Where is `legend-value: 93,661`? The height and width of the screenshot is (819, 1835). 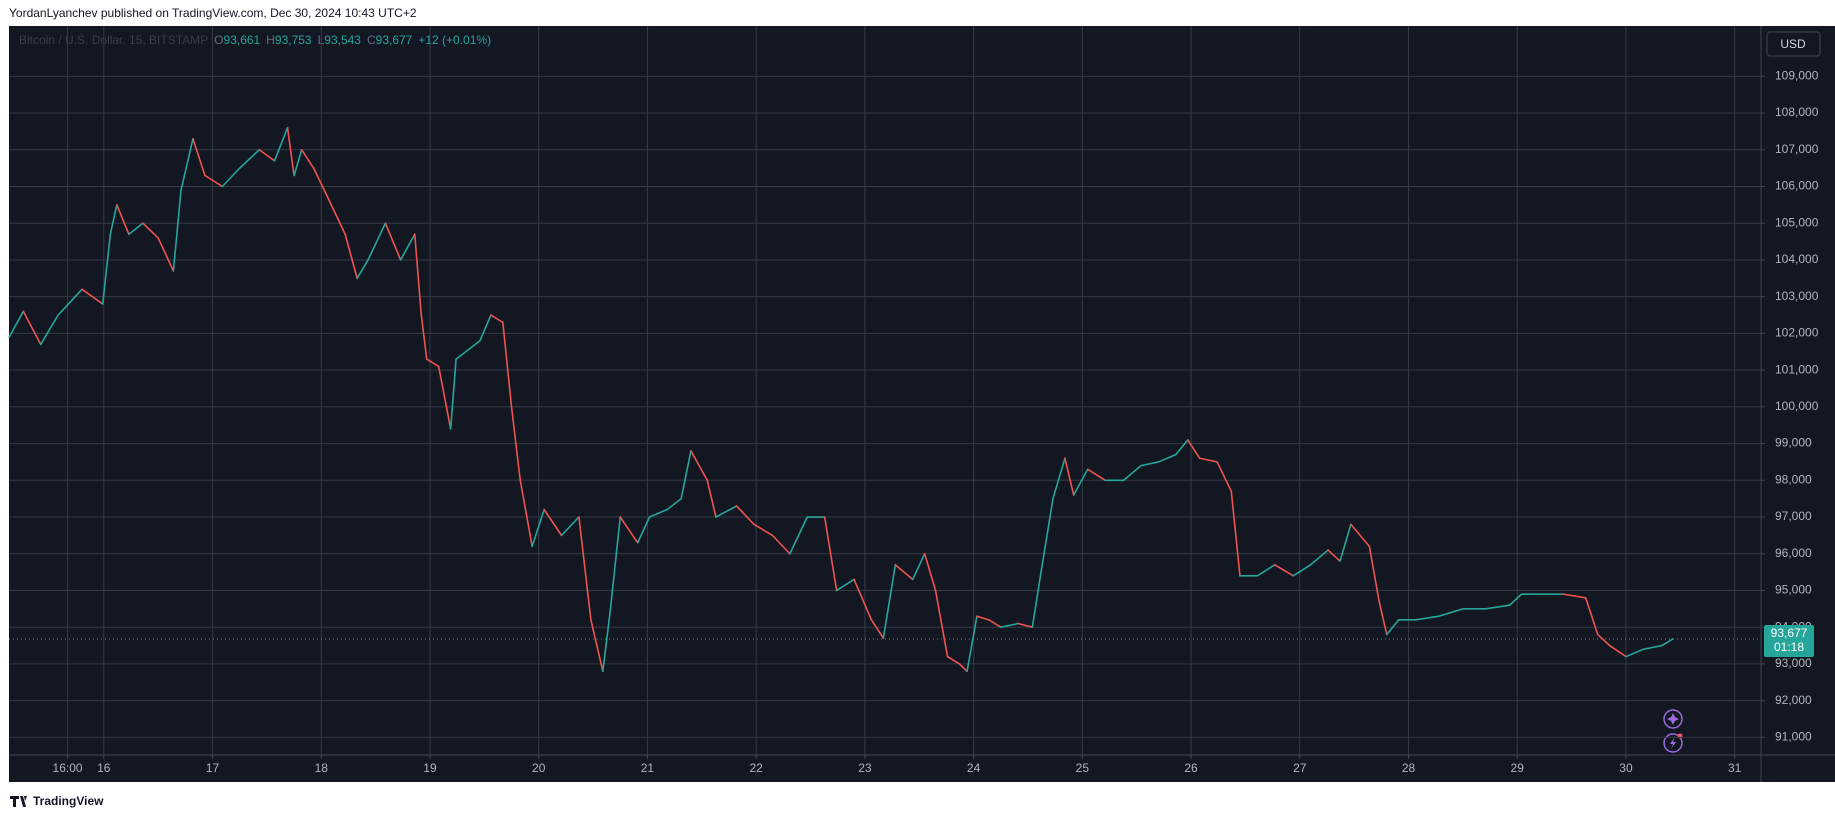
legend-value: 93,661 is located at coordinates (242, 40).